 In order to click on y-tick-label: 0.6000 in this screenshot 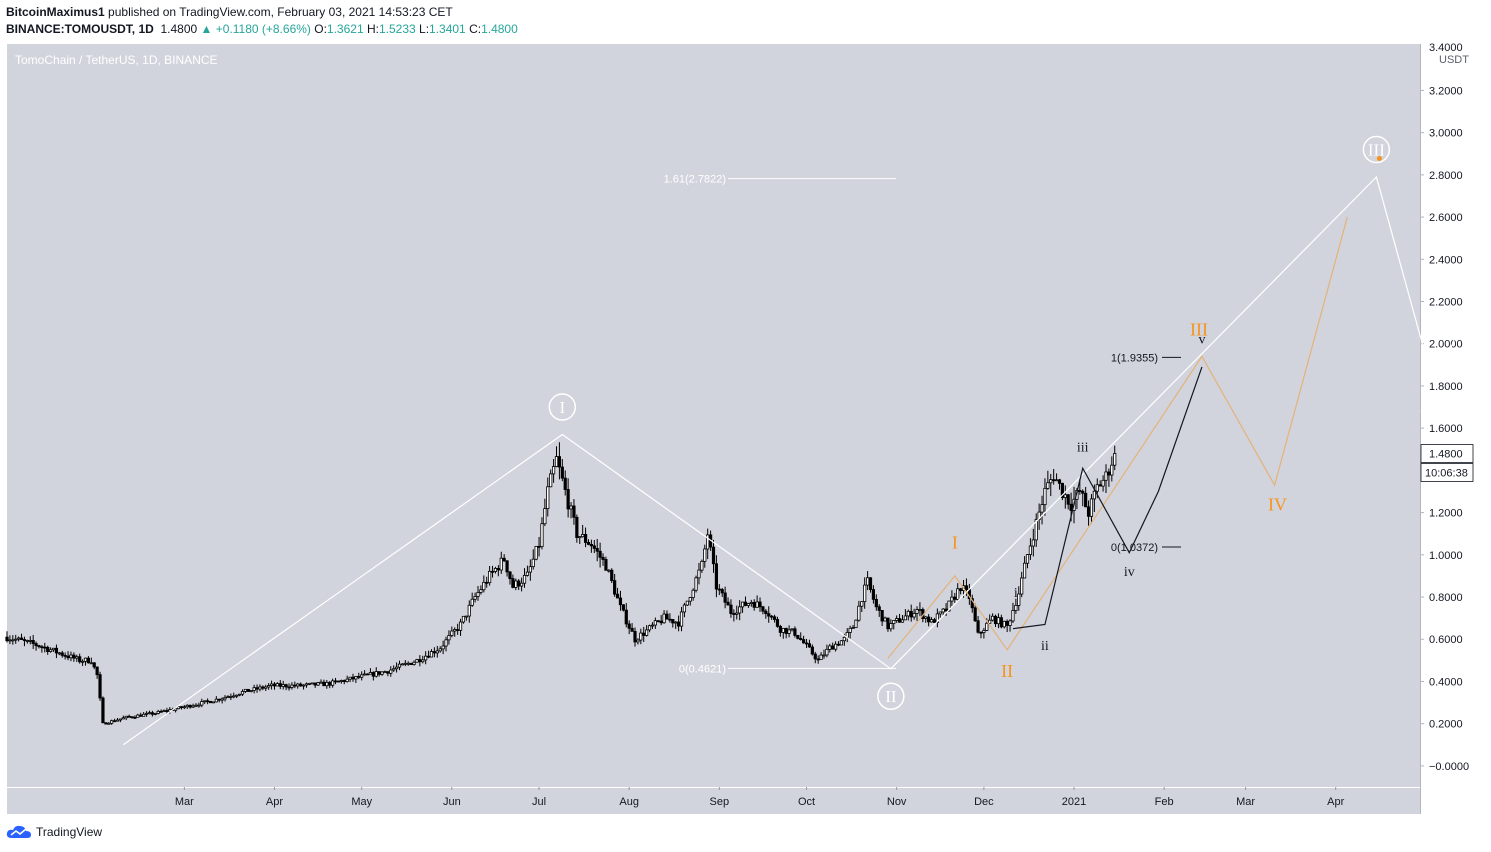, I will do `click(1446, 640)`.